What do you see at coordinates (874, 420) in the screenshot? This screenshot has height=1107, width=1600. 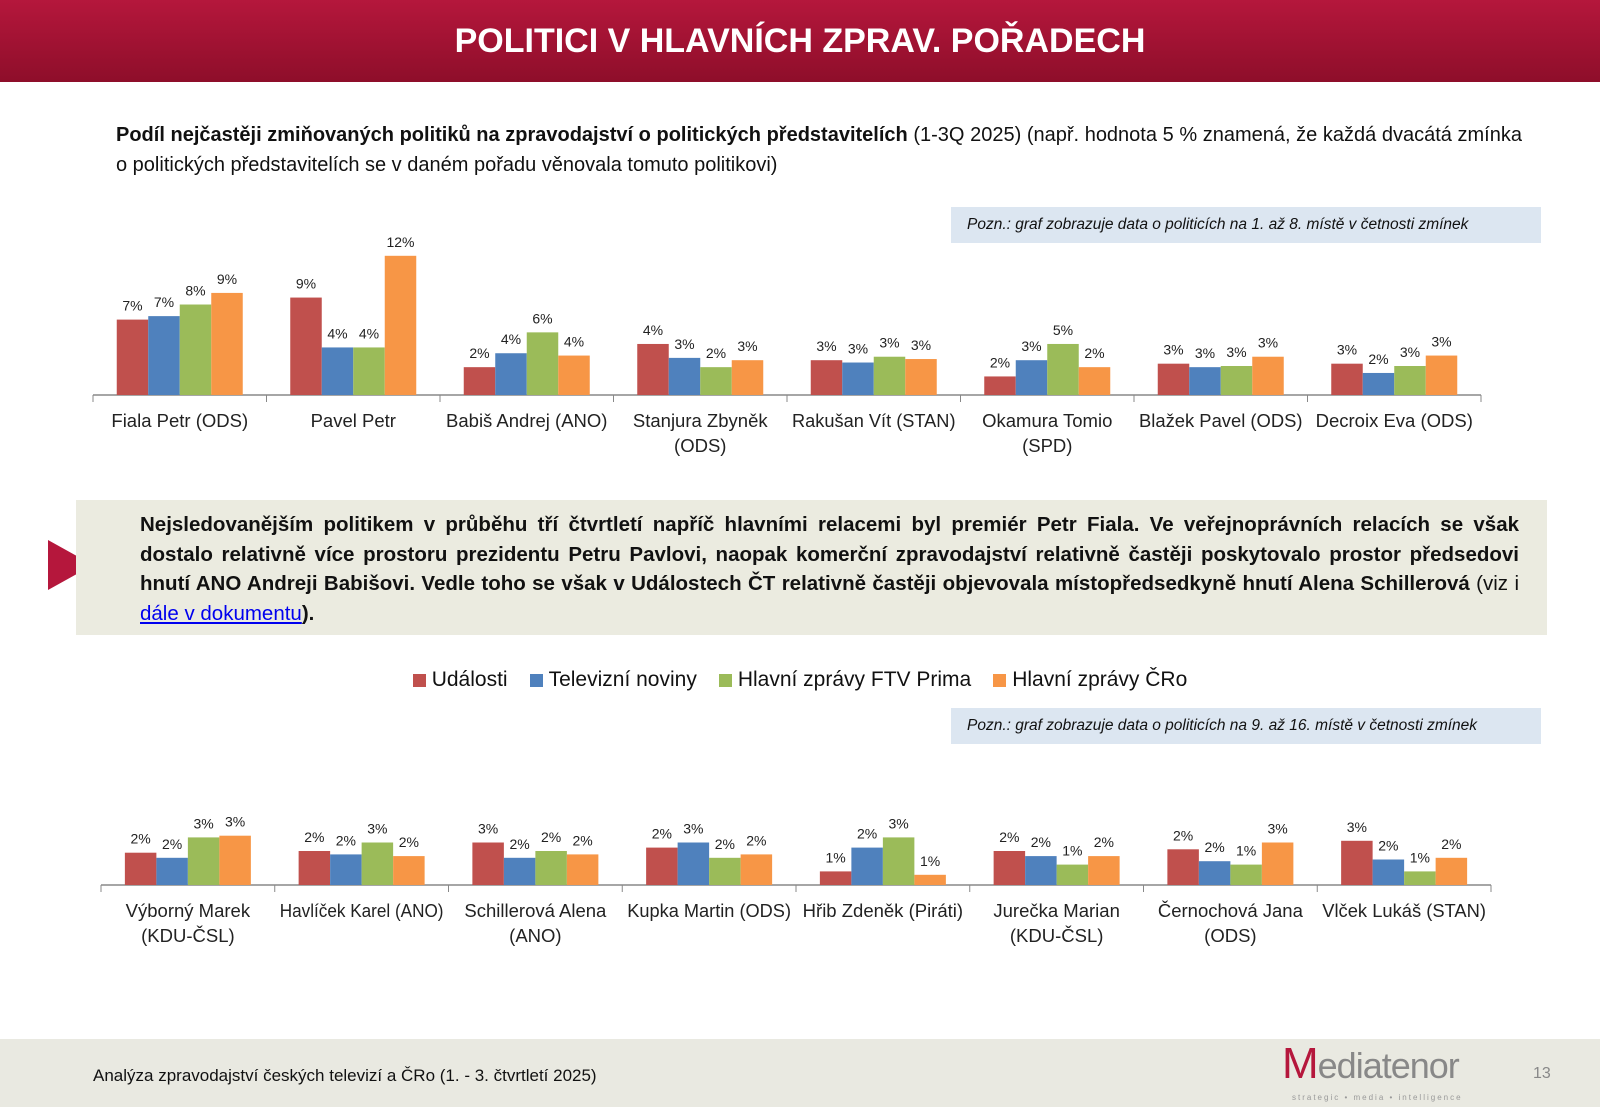 I see `category-label: Rakušan Vít (STAN)` at bounding box center [874, 420].